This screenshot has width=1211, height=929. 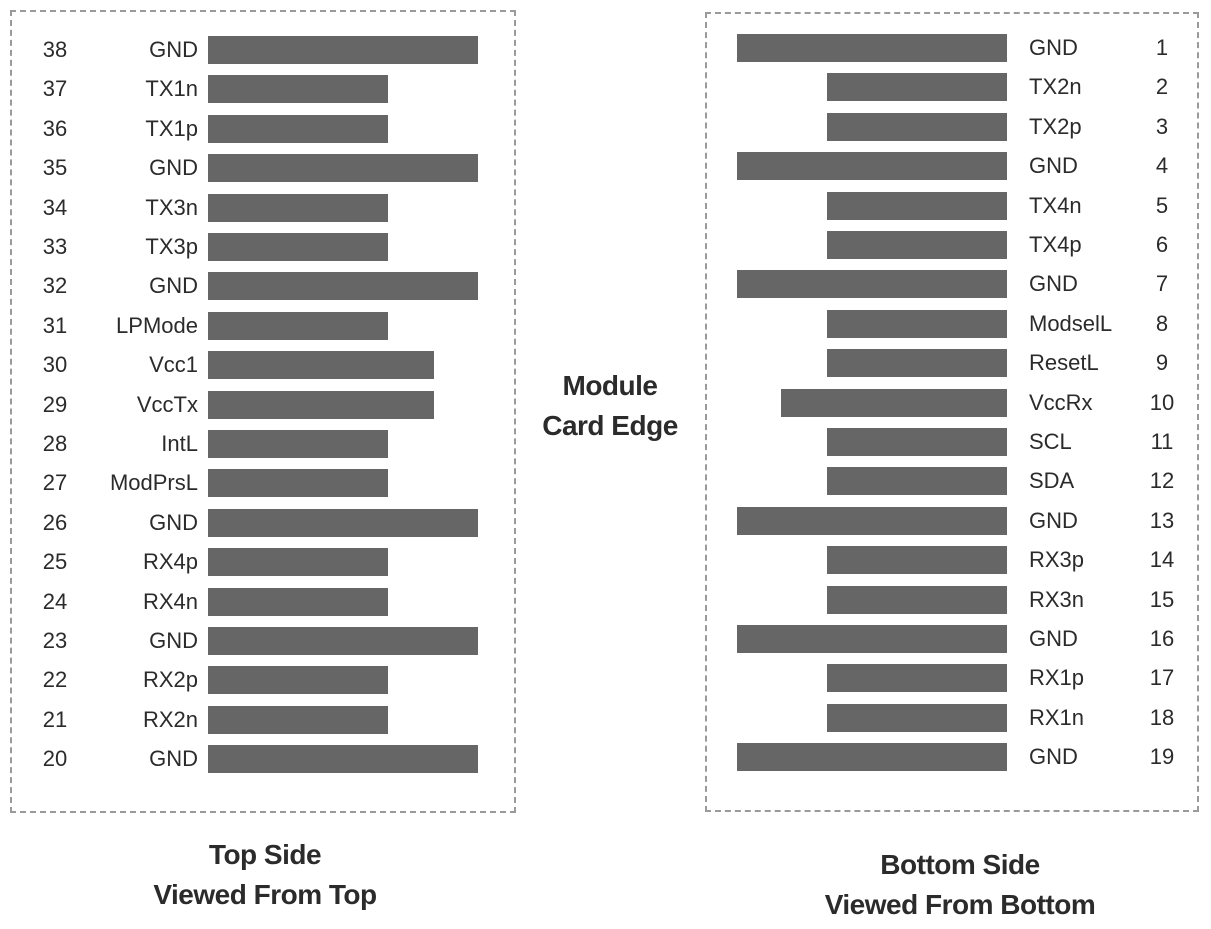 What do you see at coordinates (171, 207) in the screenshot?
I see `pin-label: TX3n` at bounding box center [171, 207].